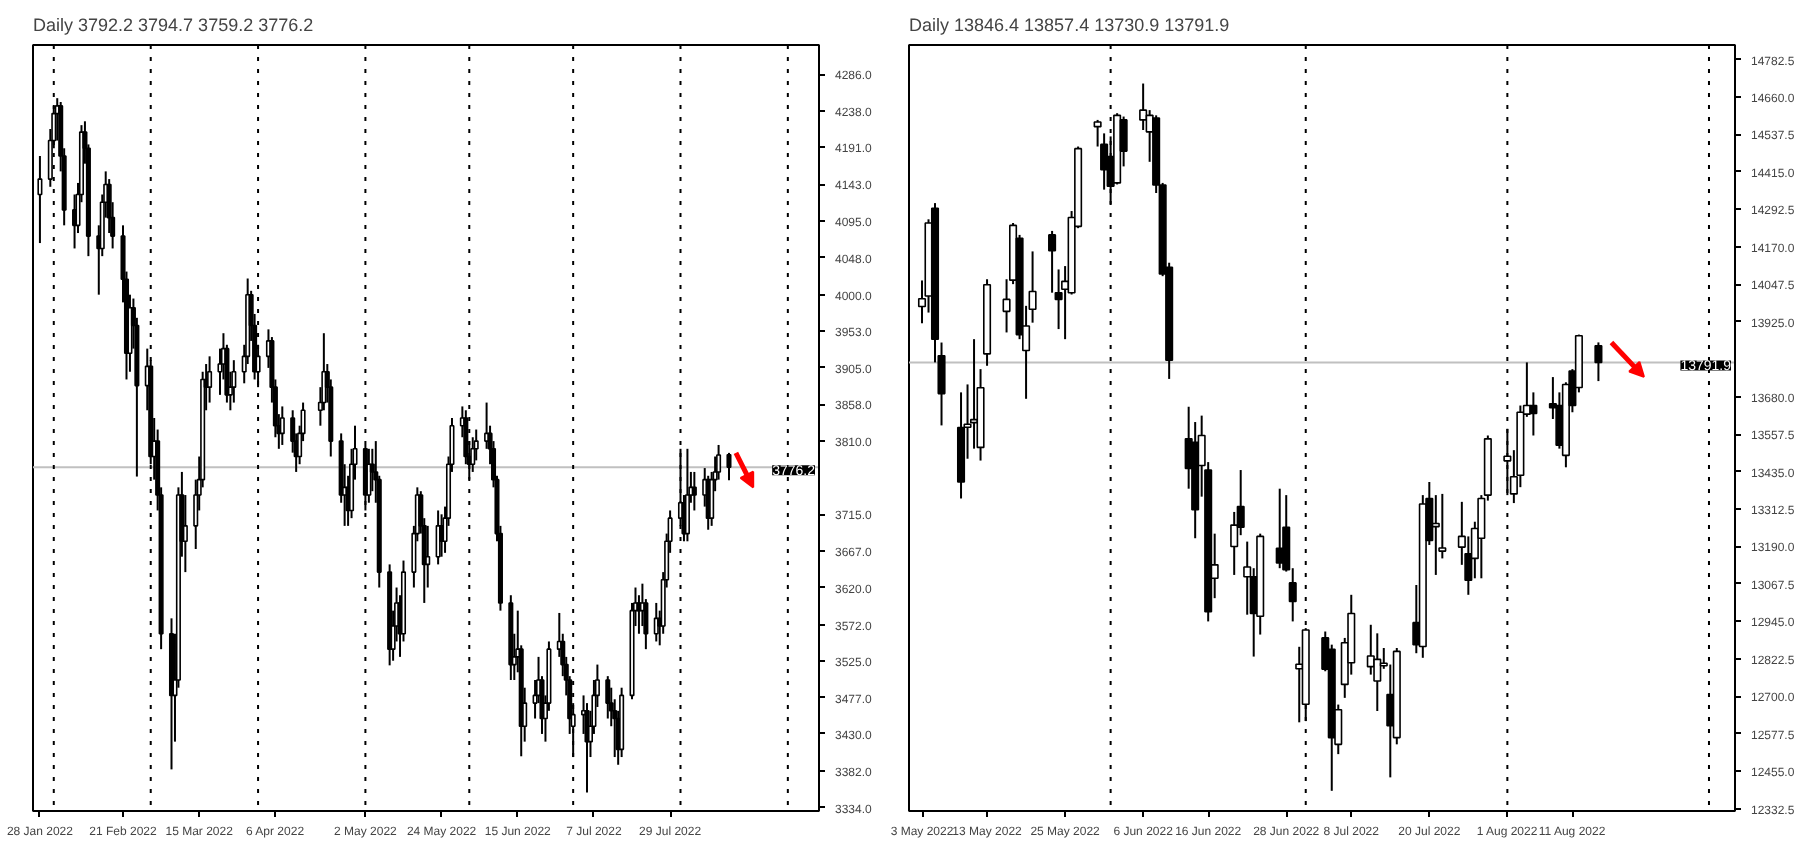 This screenshot has height=844, width=1800. What do you see at coordinates (173, 25) in the screenshot?
I see `chart-title: Daily 3792.2 3794.7 3759.2 3776.2` at bounding box center [173, 25].